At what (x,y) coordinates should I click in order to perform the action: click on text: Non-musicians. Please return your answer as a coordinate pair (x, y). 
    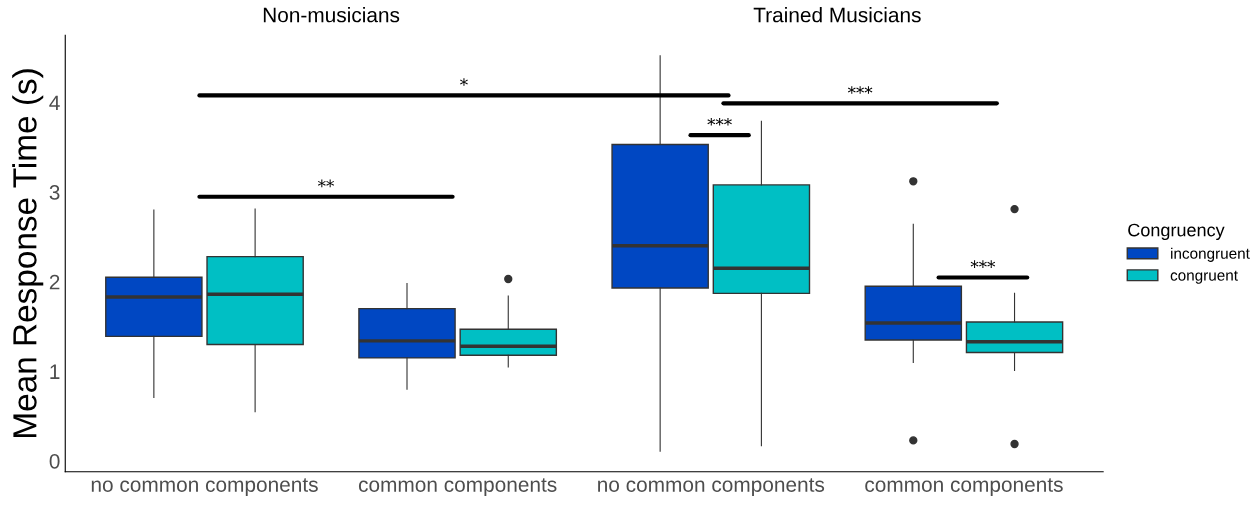
    Looking at the image, I should click on (331, 15).